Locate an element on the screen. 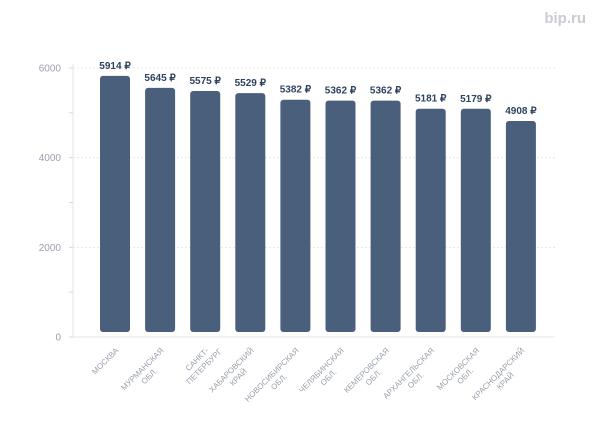  x-tick-label-line: МУРМАНСКАЯ is located at coordinates (142, 369).